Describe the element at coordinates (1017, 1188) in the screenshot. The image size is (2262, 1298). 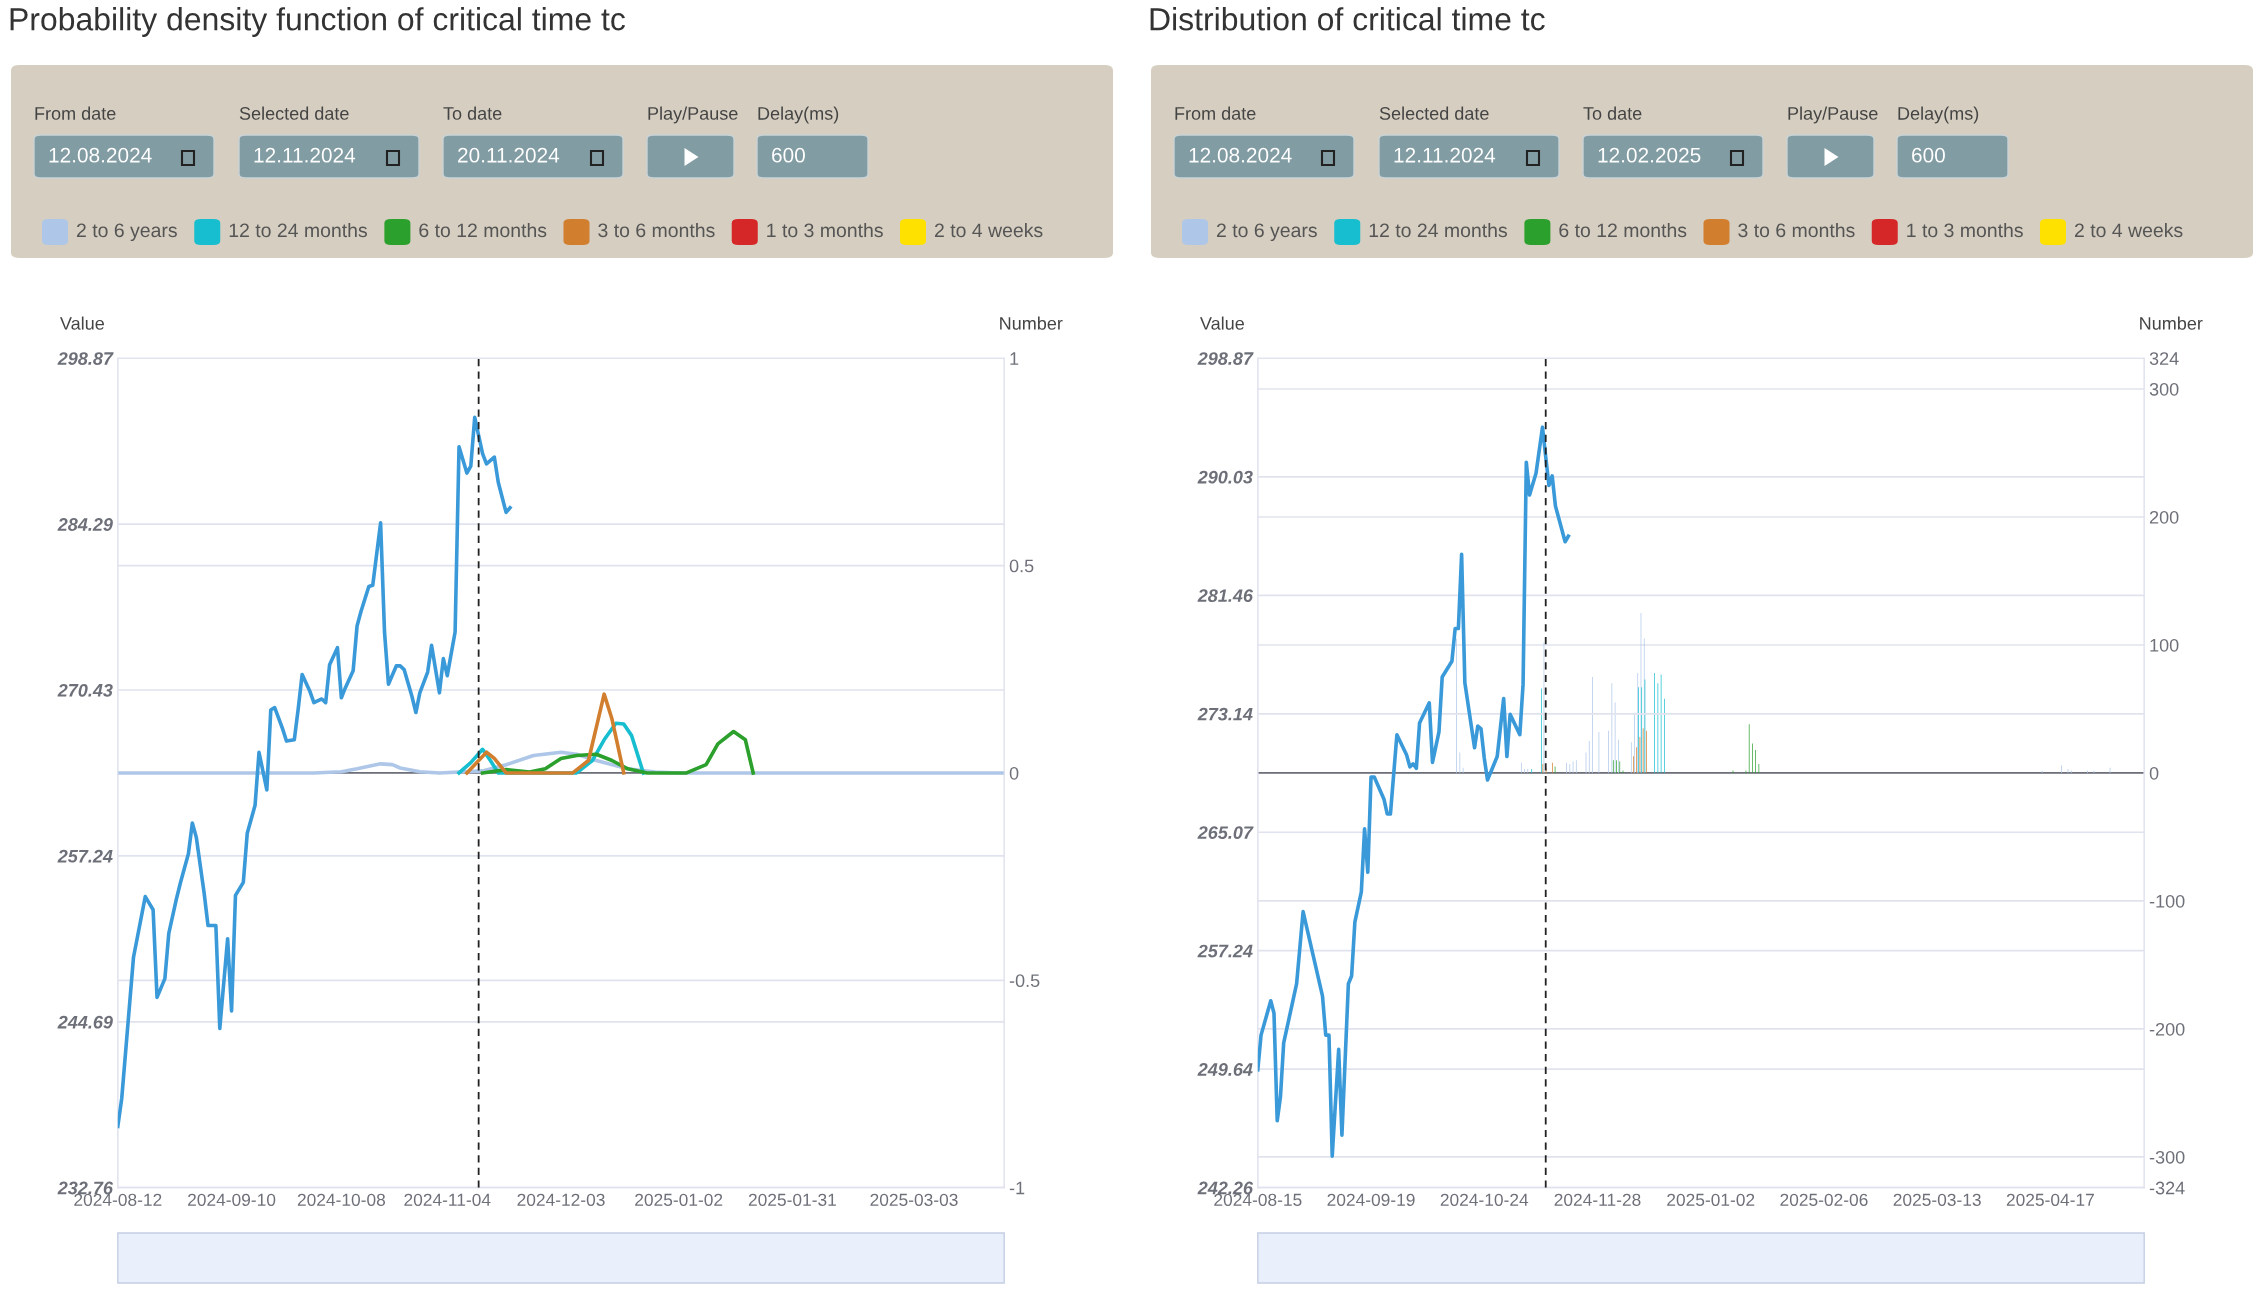
I see `y2-tick-label: -1` at that location.